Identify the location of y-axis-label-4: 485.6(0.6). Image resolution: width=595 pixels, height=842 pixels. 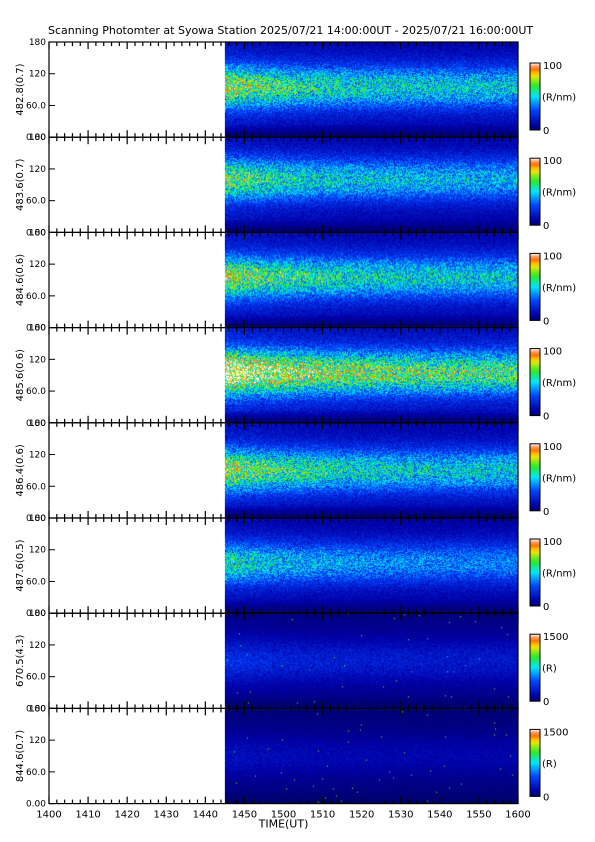
(20, 375).